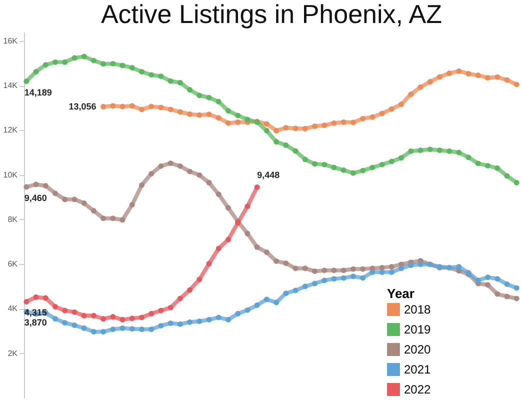 The image size is (522, 400). Describe the element at coordinates (10, 130) in the screenshot. I see `y-tick-label: 12K` at that location.